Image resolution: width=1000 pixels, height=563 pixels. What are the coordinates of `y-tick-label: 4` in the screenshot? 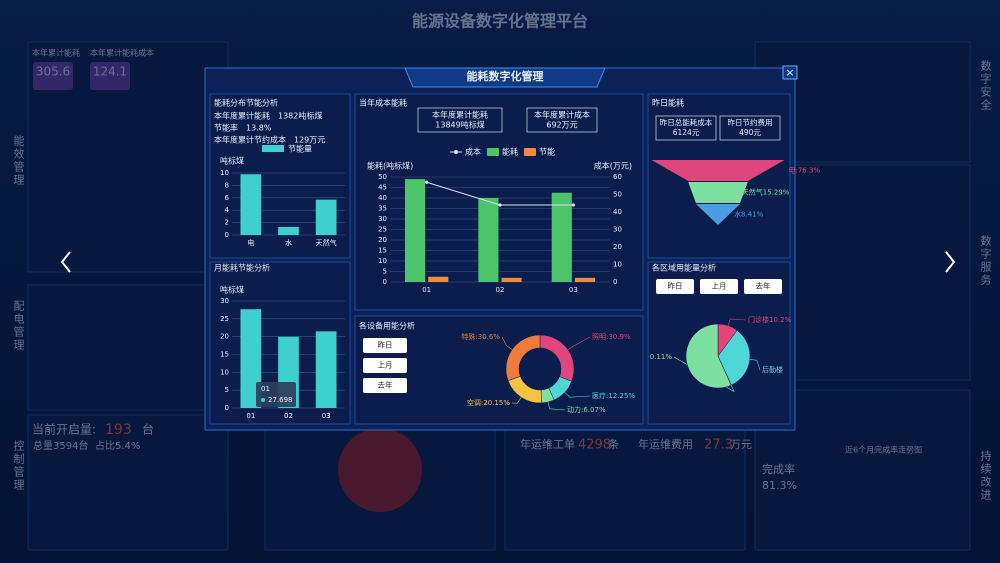 It's located at (227, 210).